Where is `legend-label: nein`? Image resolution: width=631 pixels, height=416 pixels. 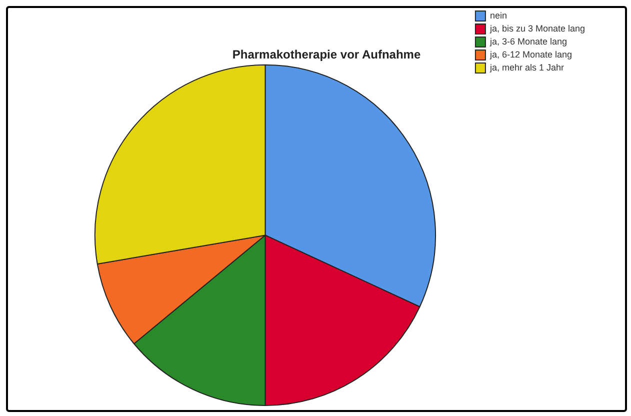 legend-label: nein is located at coordinates (498, 15).